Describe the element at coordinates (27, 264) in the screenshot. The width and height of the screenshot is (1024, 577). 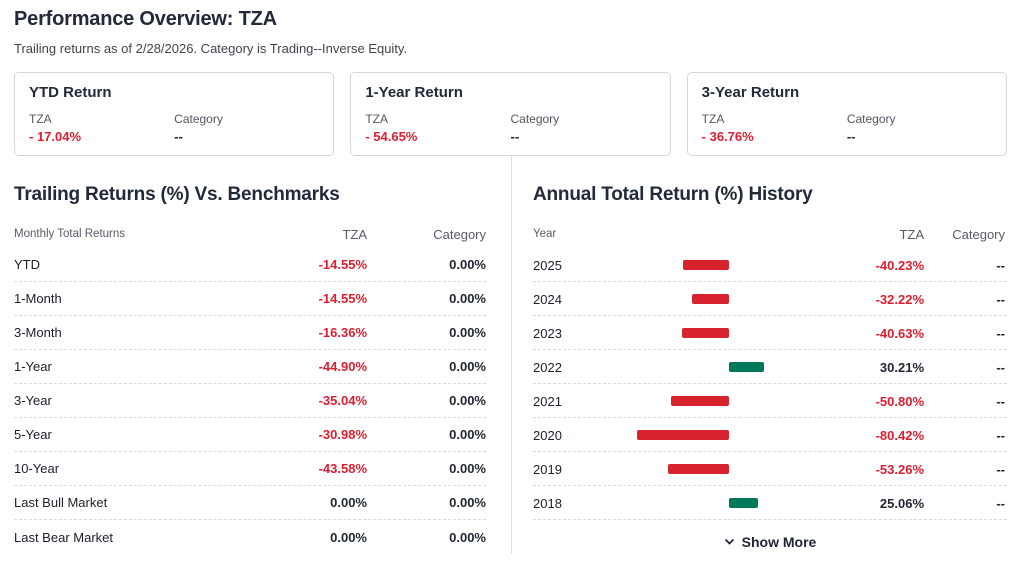
I see `row-label: YTD` at that location.